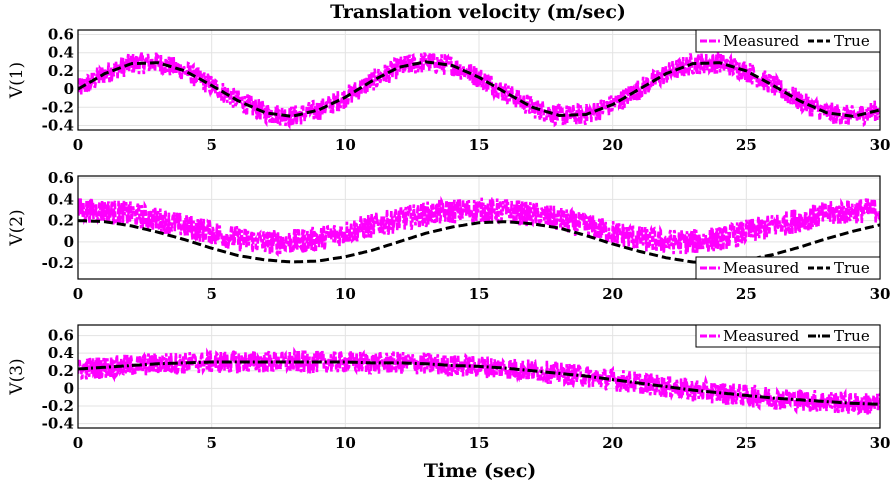 This screenshot has height=496, width=894. I want to click on y-axis-label: V(1), so click(17, 80).